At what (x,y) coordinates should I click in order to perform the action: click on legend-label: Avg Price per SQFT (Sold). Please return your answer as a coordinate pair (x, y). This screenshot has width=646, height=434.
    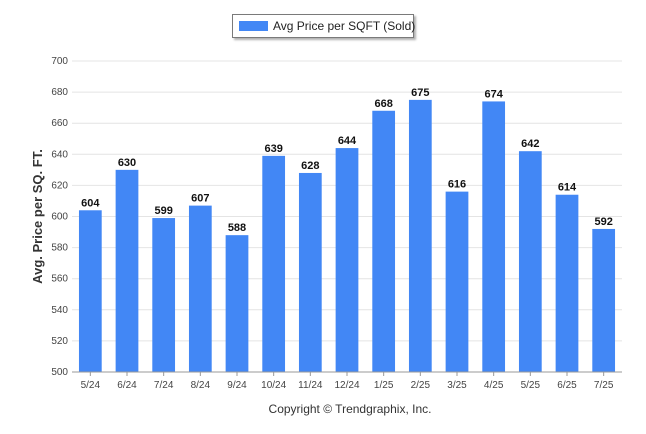
    Looking at the image, I should click on (344, 26).